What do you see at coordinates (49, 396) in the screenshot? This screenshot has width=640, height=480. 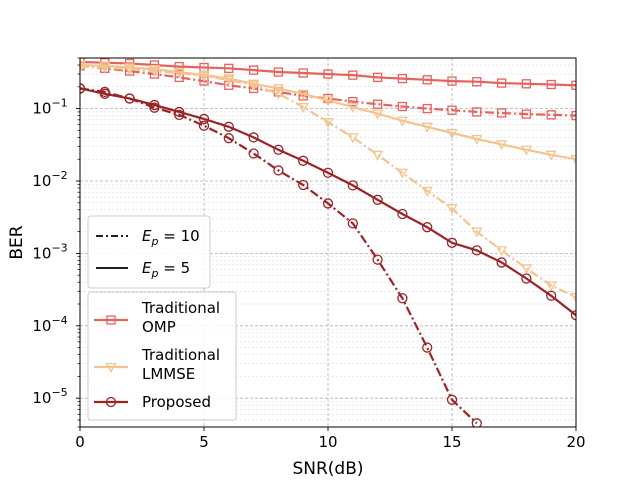 I see `y-tick-label: 10⁻⁵` at bounding box center [49, 396].